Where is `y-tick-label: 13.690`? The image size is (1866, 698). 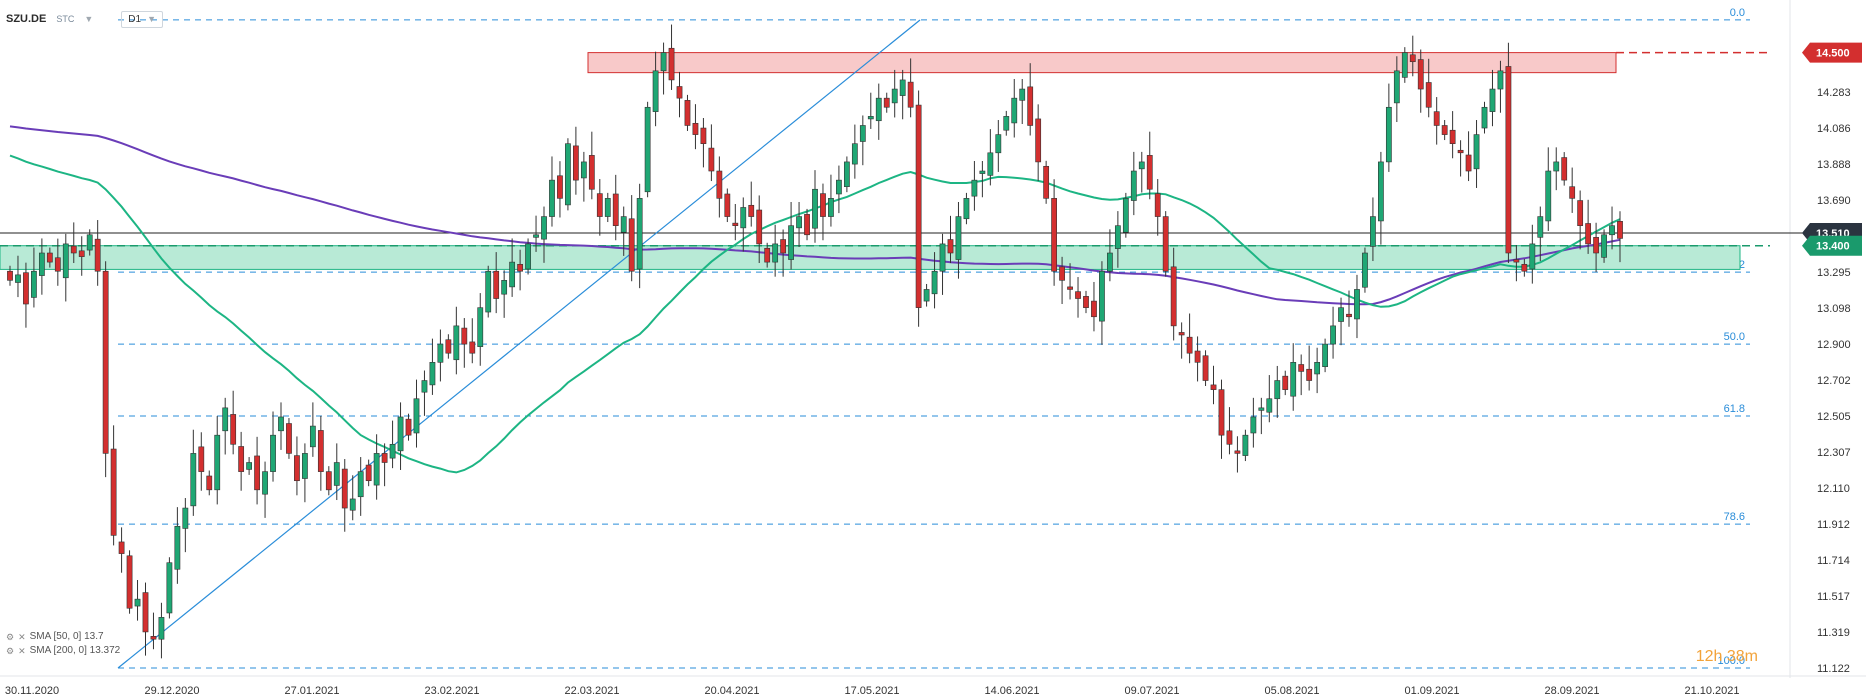
y-tick-label: 13.690 is located at coordinates (1834, 201).